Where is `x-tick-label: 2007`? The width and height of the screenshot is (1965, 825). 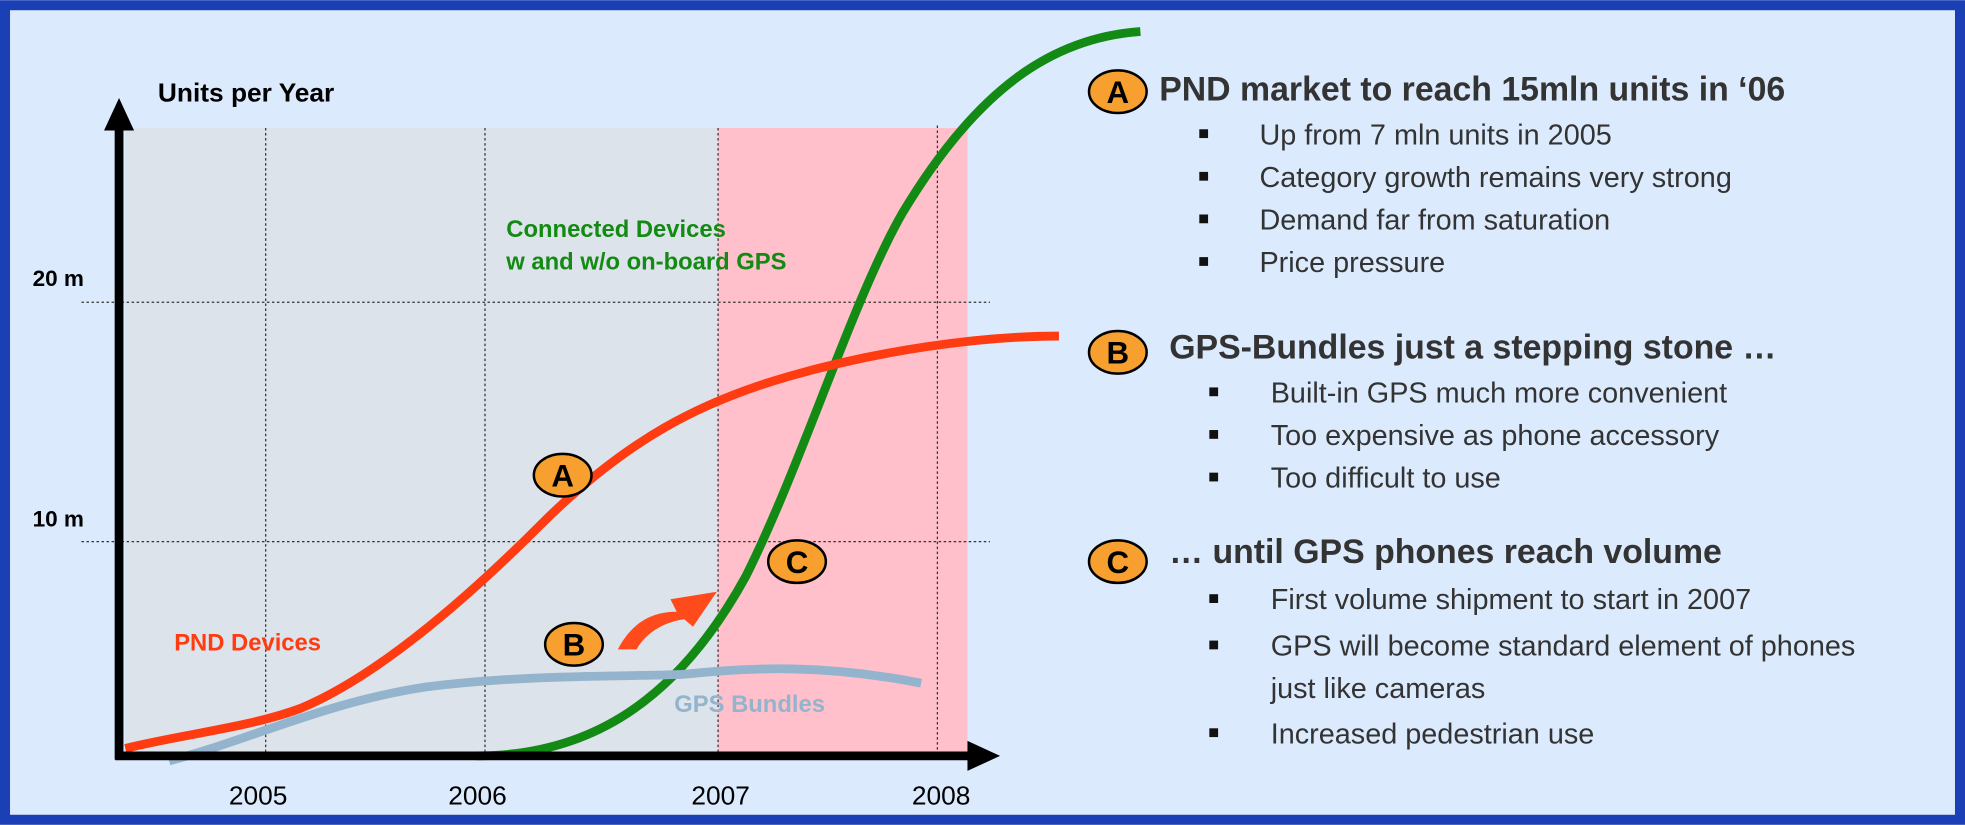
x-tick-label: 2007 is located at coordinates (720, 796).